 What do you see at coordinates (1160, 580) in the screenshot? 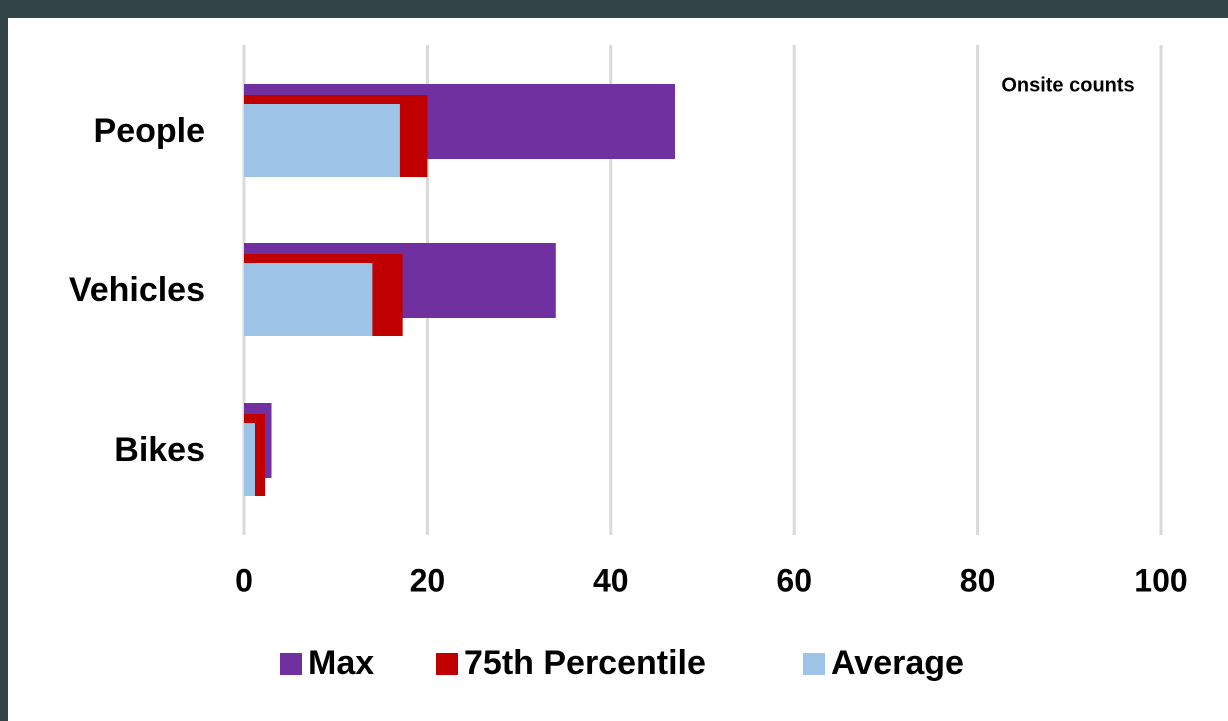
I see `x-tick-label: 100` at bounding box center [1160, 580].